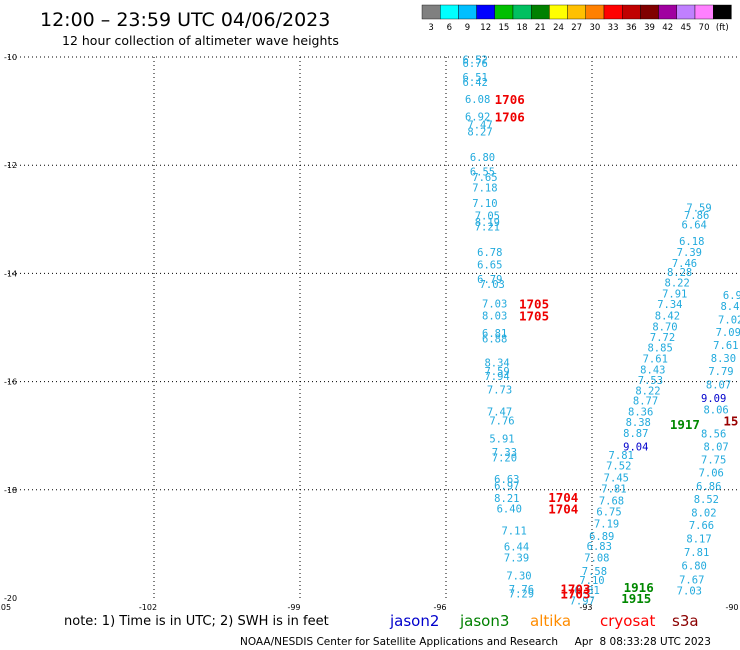 This screenshot has width=740, height=650. Describe the element at coordinates (596, 558) in the screenshot. I see `wave-value-track2: 7.08` at that location.